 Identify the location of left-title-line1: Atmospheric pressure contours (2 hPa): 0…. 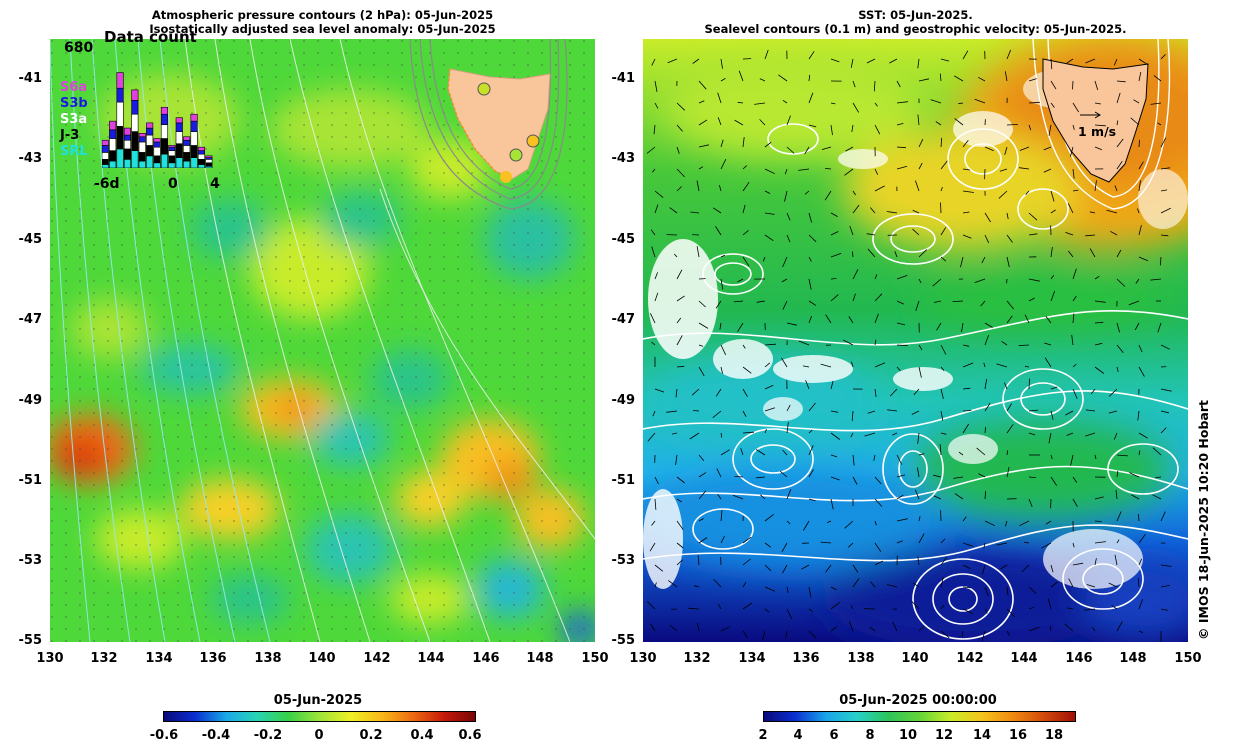
(322, 15).